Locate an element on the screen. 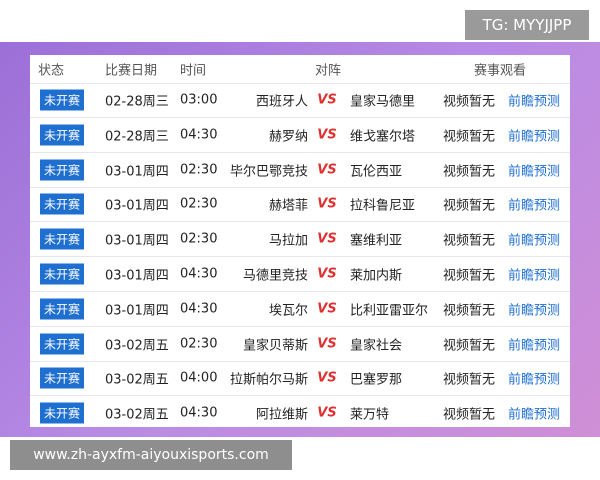  match-time: 04:00 is located at coordinates (199, 378).